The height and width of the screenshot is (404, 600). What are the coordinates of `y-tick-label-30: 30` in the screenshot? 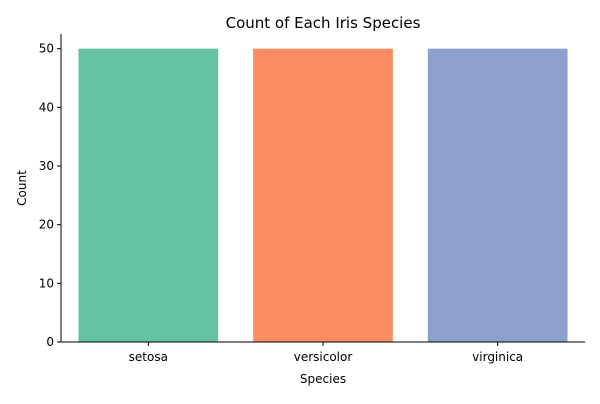 It's located at (46, 166).